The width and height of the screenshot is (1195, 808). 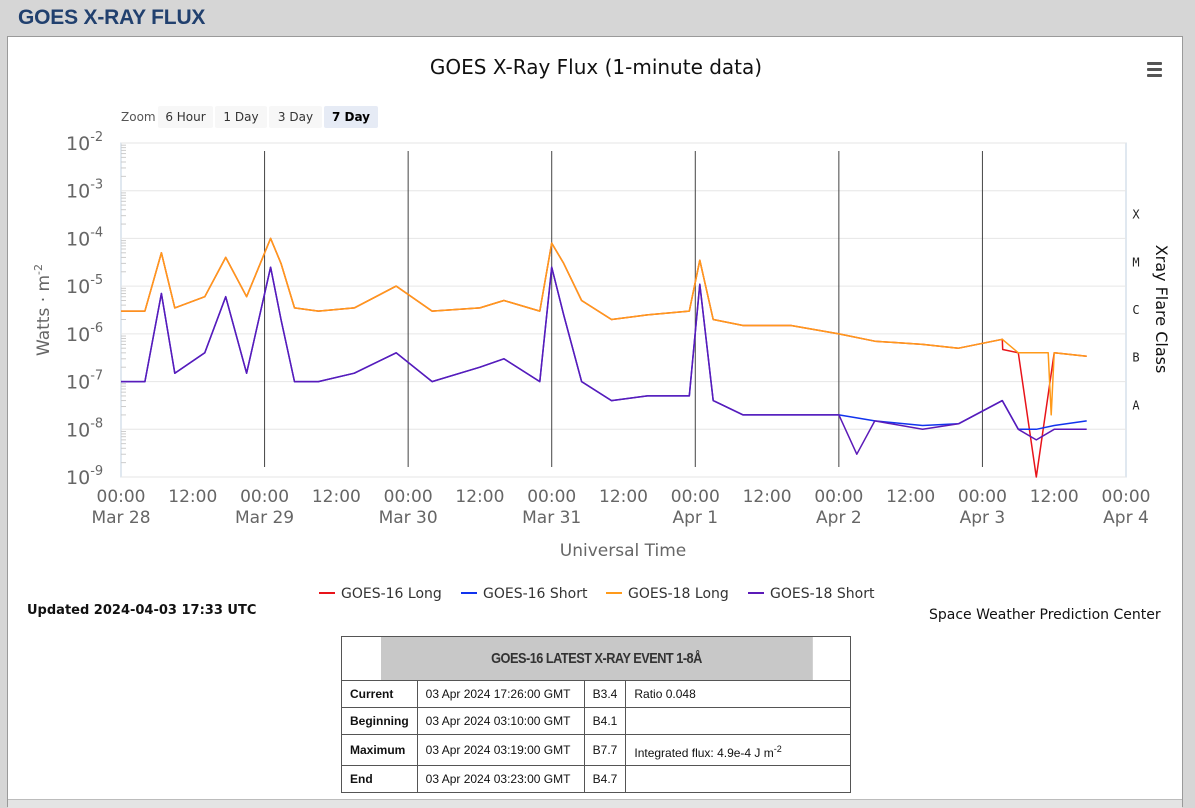 What do you see at coordinates (43, 310) in the screenshot?
I see `y-axis-title: Watts · m-2` at bounding box center [43, 310].